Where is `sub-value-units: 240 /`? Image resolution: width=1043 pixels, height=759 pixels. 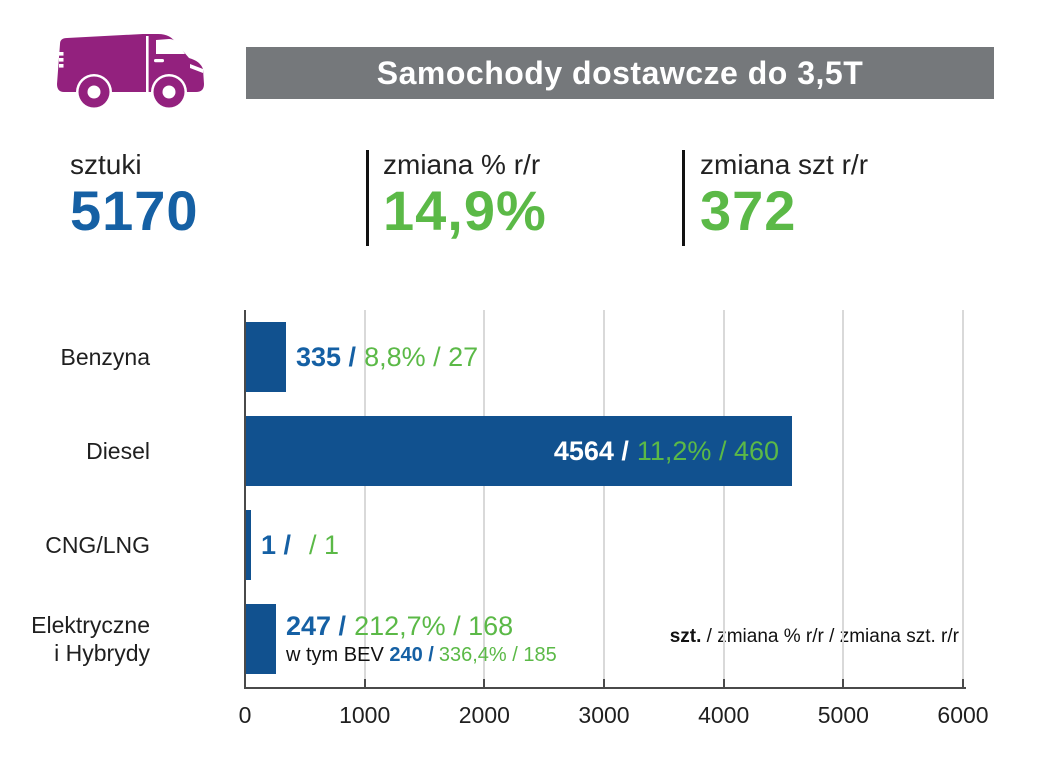 sub-value-units: 240 / is located at coordinates (411, 654).